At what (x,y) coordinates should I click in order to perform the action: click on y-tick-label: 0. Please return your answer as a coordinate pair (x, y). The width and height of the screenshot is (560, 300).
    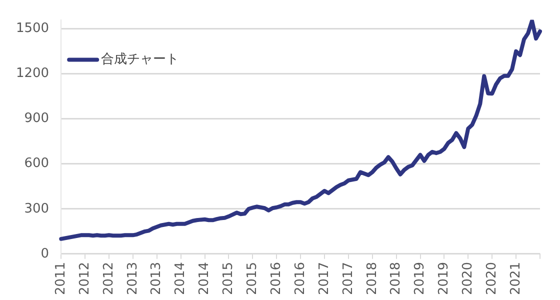
    Looking at the image, I should click on (45, 254).